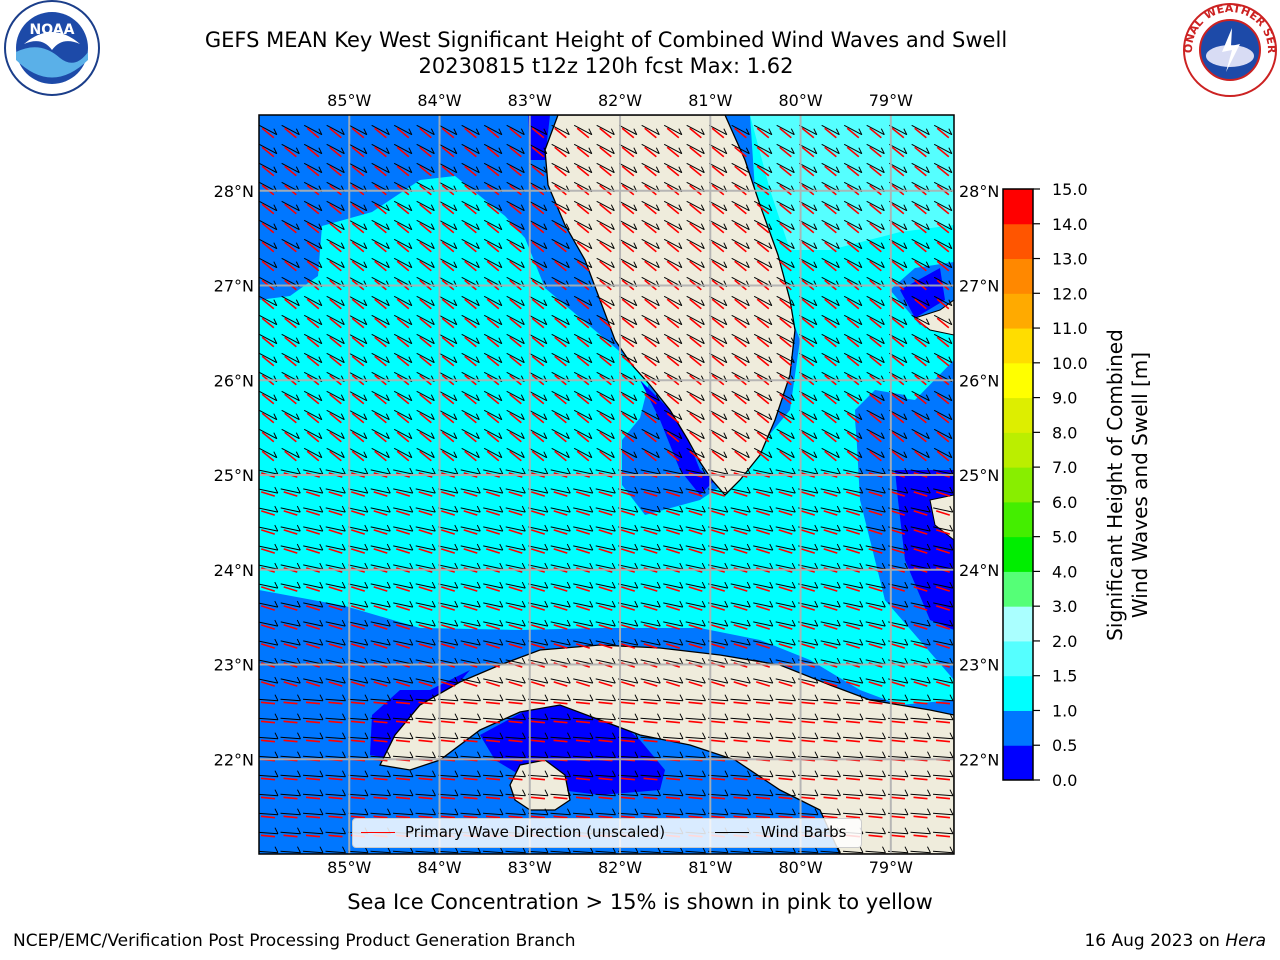  I want to click on lon-label: 84°W, so click(439, 867).